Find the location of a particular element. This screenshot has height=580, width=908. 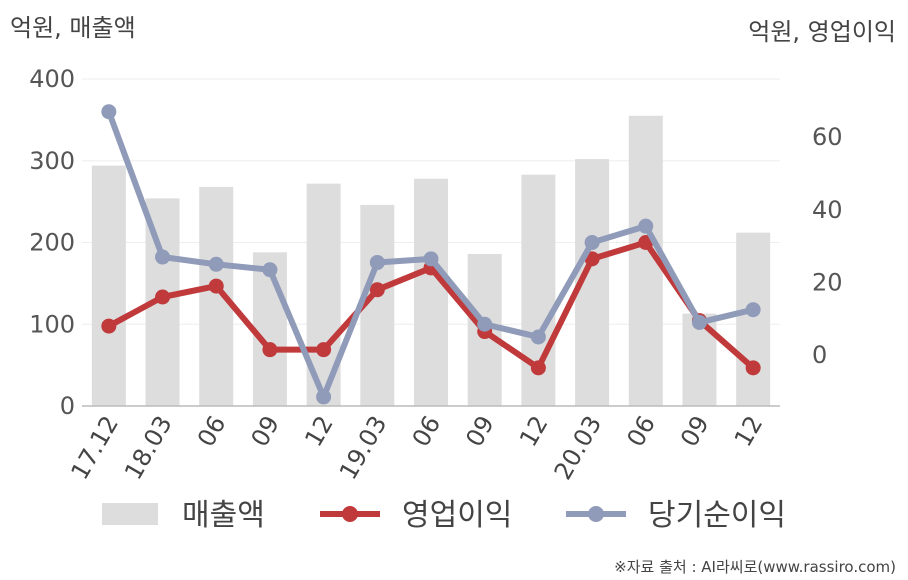

legend-label-operating-profit: 영업이익 is located at coordinates (457, 515).